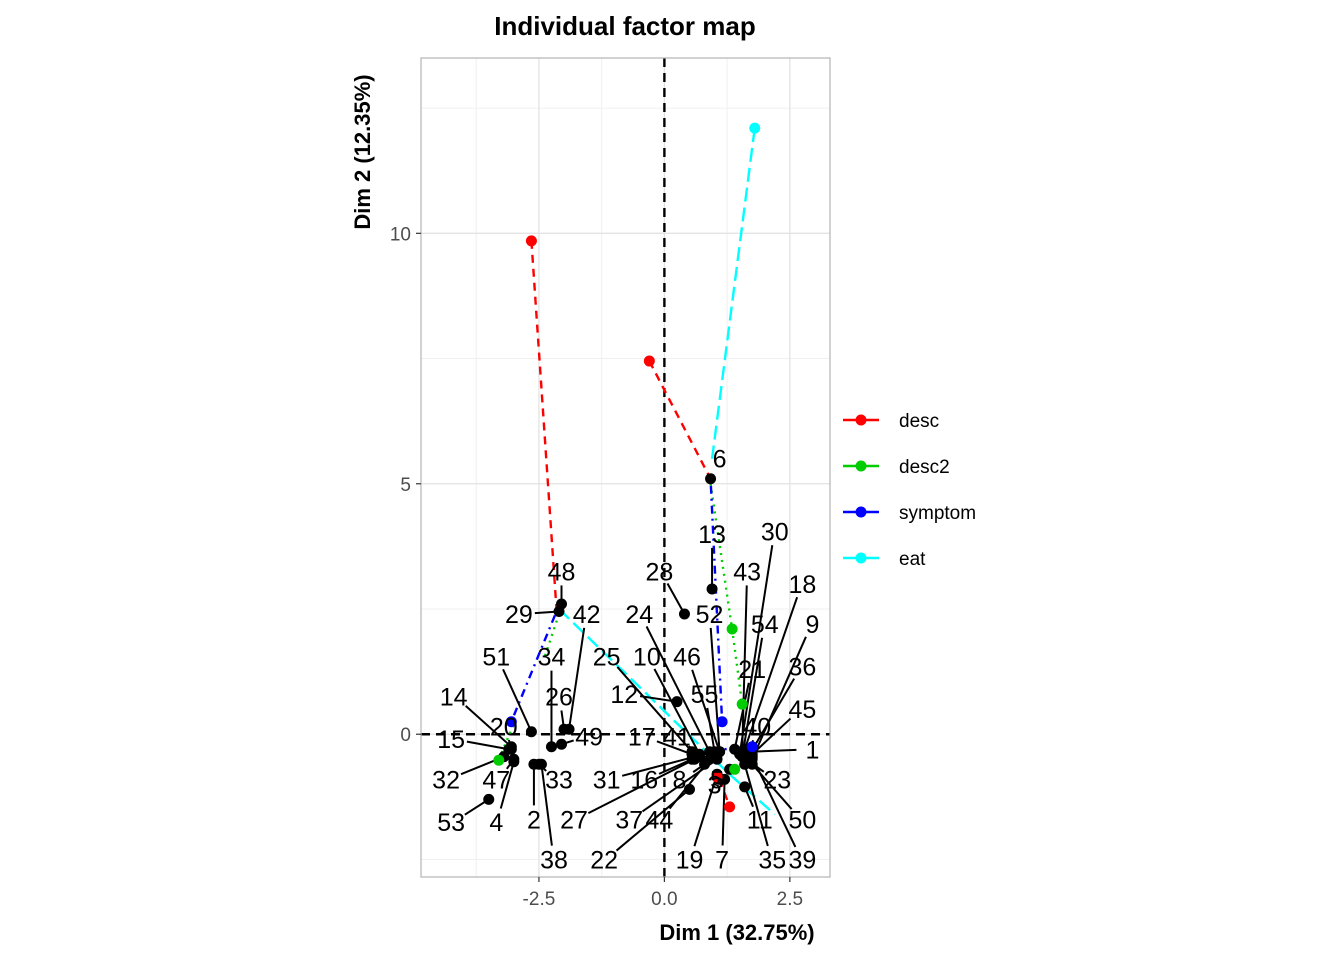  What do you see at coordinates (454, 698) in the screenshot?
I see `point-label-14: 14` at bounding box center [454, 698].